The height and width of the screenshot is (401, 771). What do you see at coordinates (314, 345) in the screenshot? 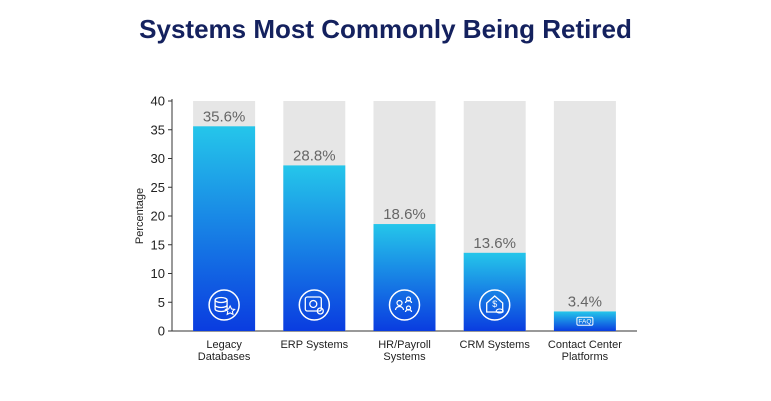
I see `category-label: ERP Systems` at bounding box center [314, 345].